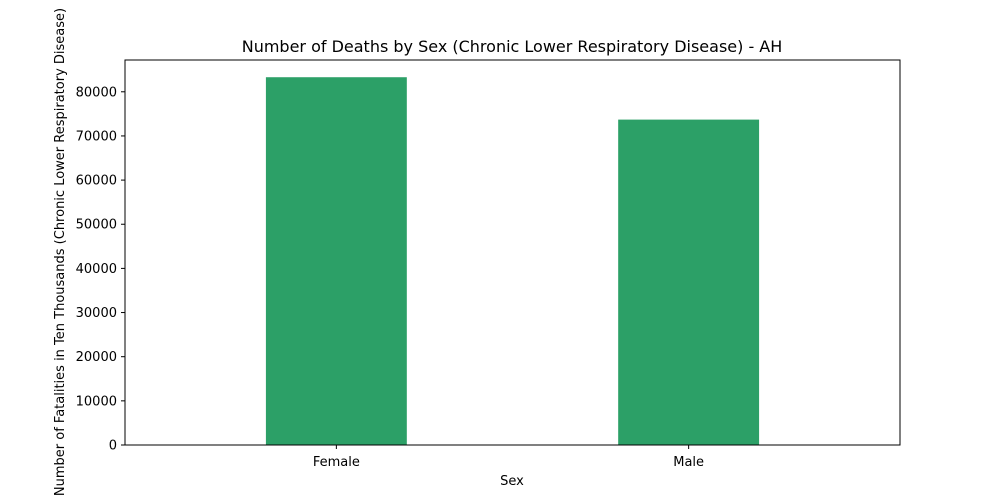 The height and width of the screenshot is (500, 1000). I want to click on y-tick-label: 50000, so click(96, 225).